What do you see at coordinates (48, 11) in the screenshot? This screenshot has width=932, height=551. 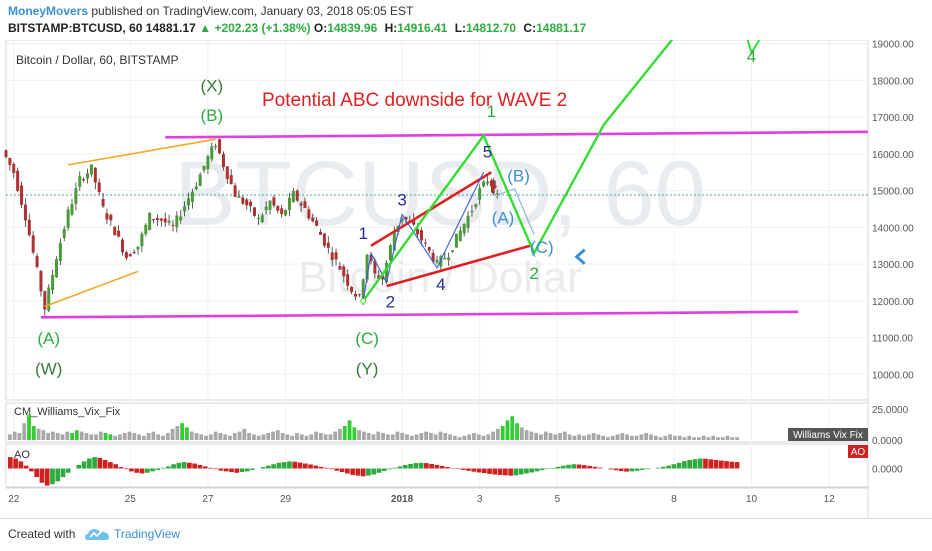 I see `author-link: MoneyMovers` at bounding box center [48, 11].